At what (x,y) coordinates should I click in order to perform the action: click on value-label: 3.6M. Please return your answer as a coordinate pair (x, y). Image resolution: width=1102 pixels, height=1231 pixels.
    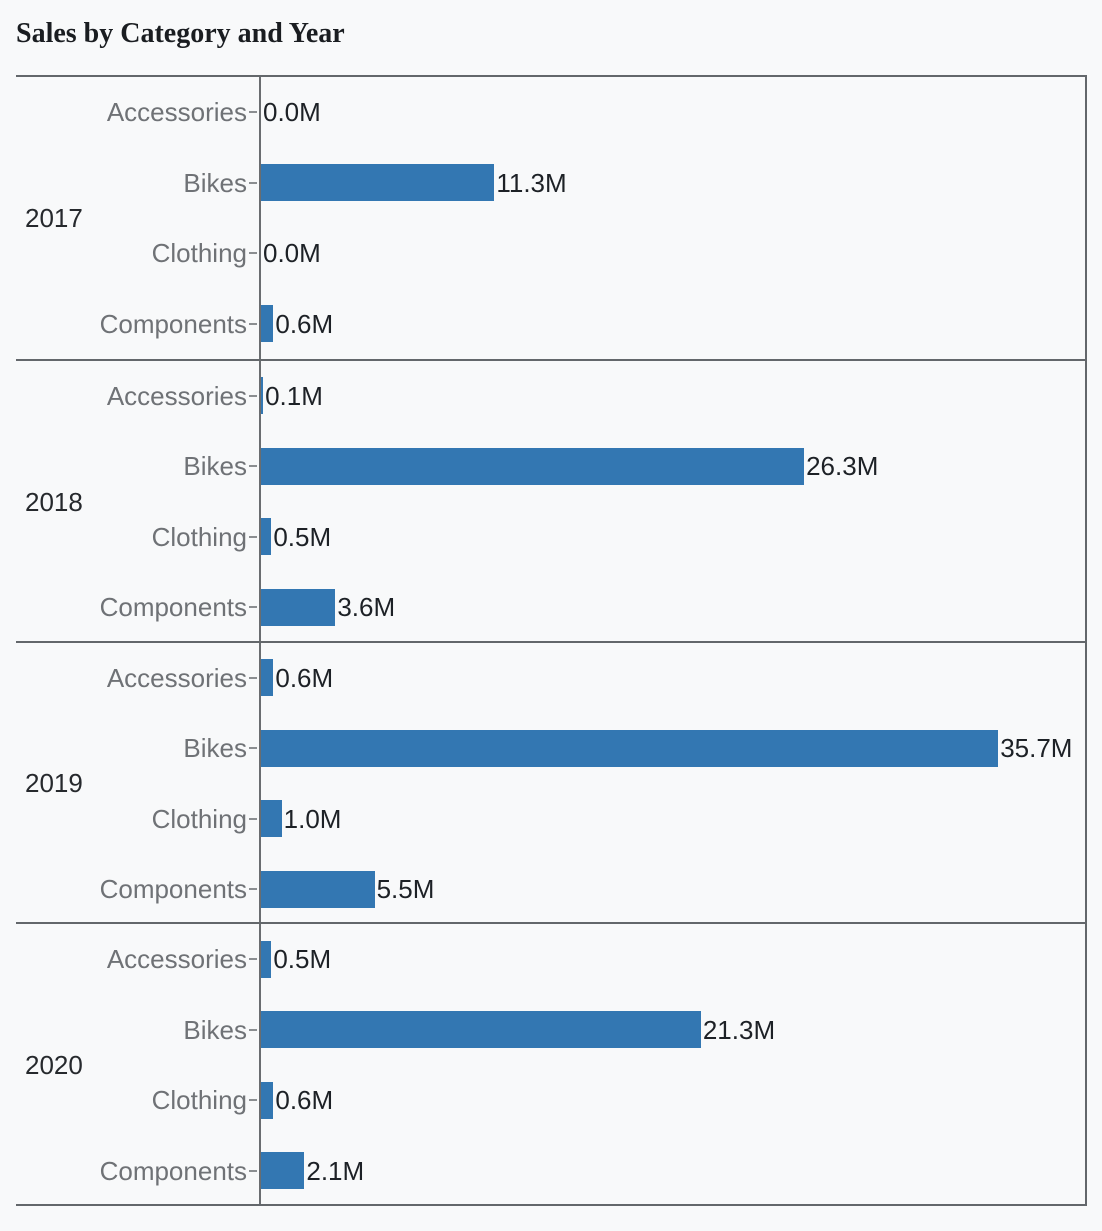
    Looking at the image, I should click on (366, 607).